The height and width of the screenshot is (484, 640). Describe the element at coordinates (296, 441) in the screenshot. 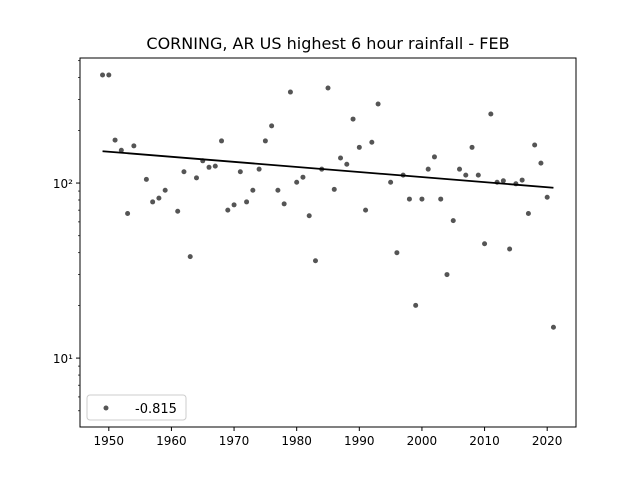

I see `x-tick-label: 1980` at that location.